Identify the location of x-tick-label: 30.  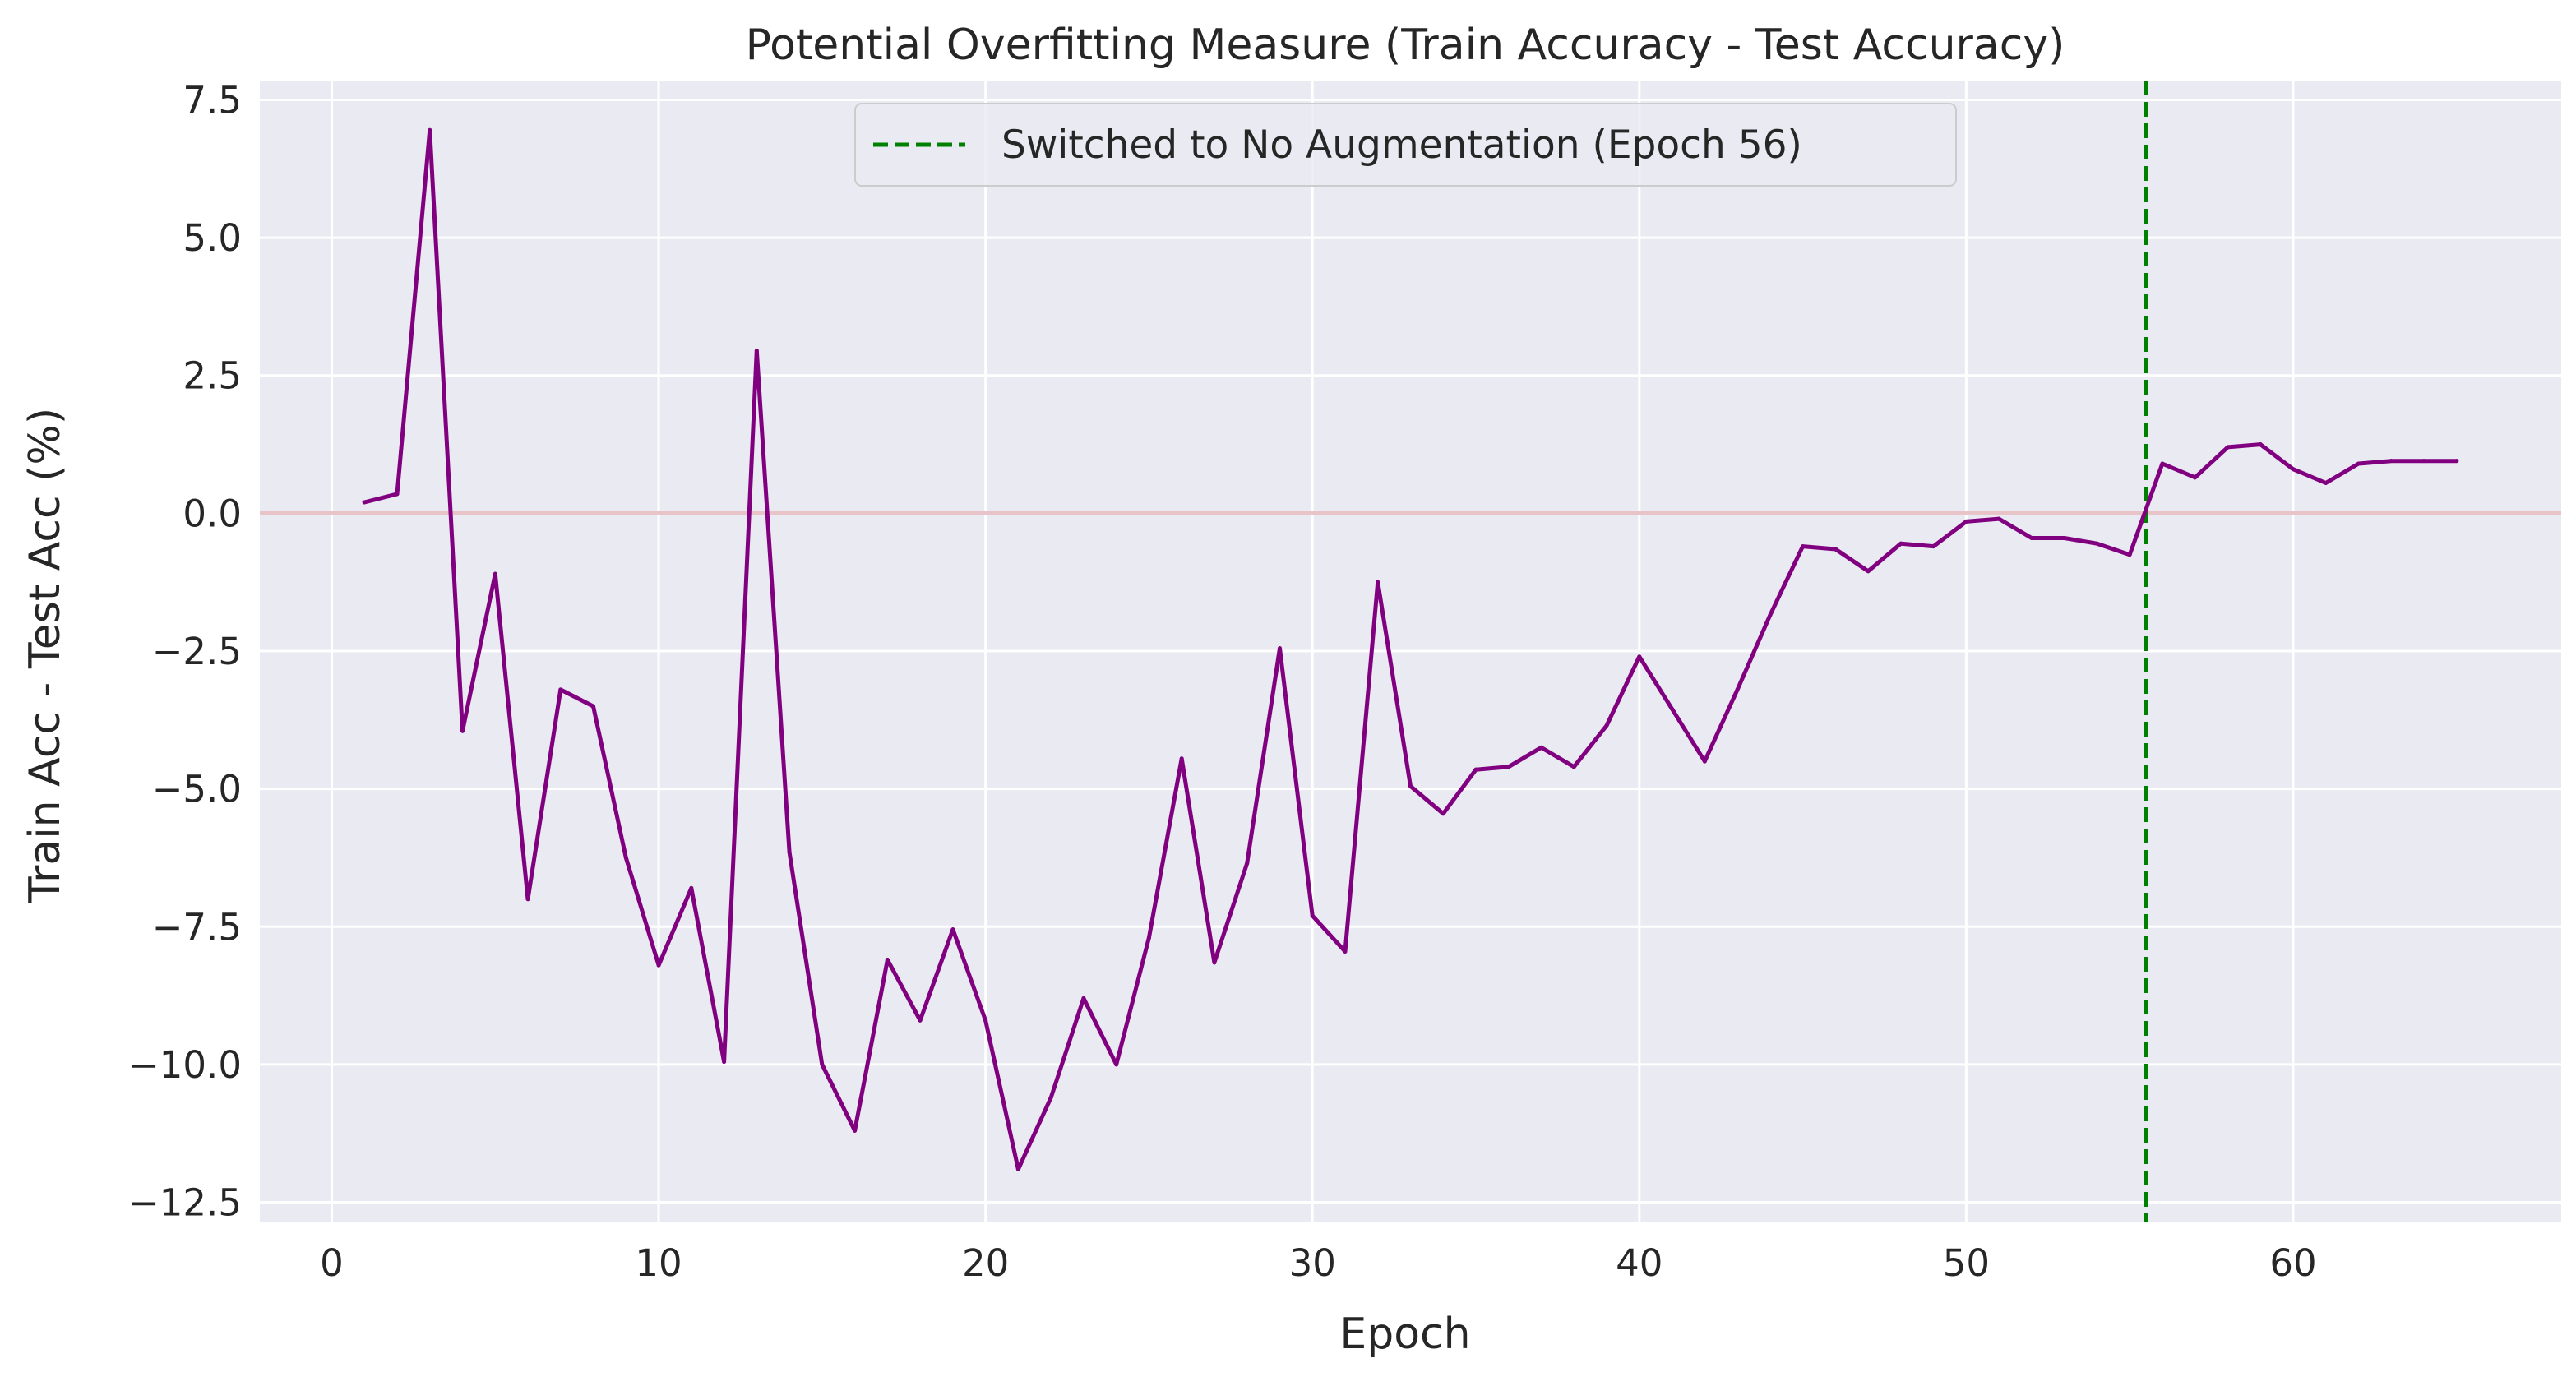
(1312, 1263).